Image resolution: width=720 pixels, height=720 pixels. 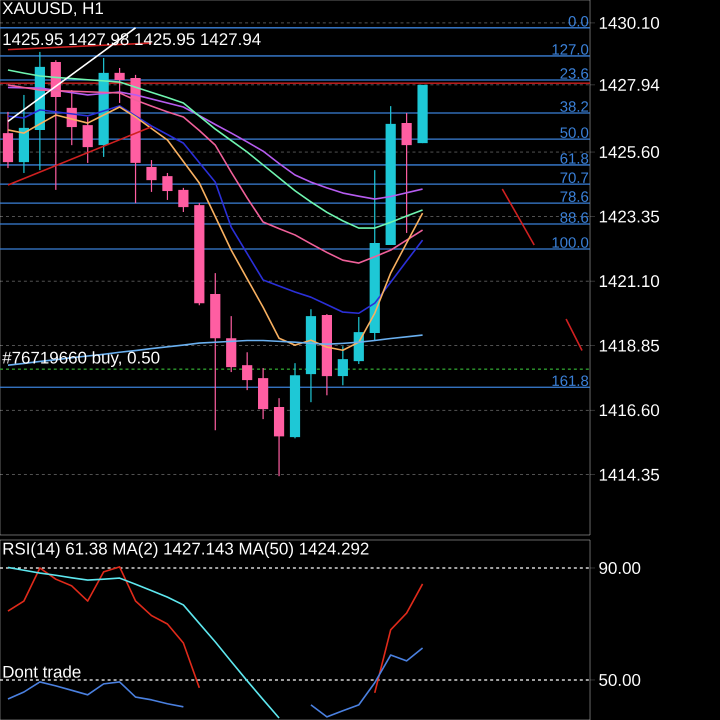 What do you see at coordinates (574, 196) in the screenshot?
I see `annotation: 78.6` at bounding box center [574, 196].